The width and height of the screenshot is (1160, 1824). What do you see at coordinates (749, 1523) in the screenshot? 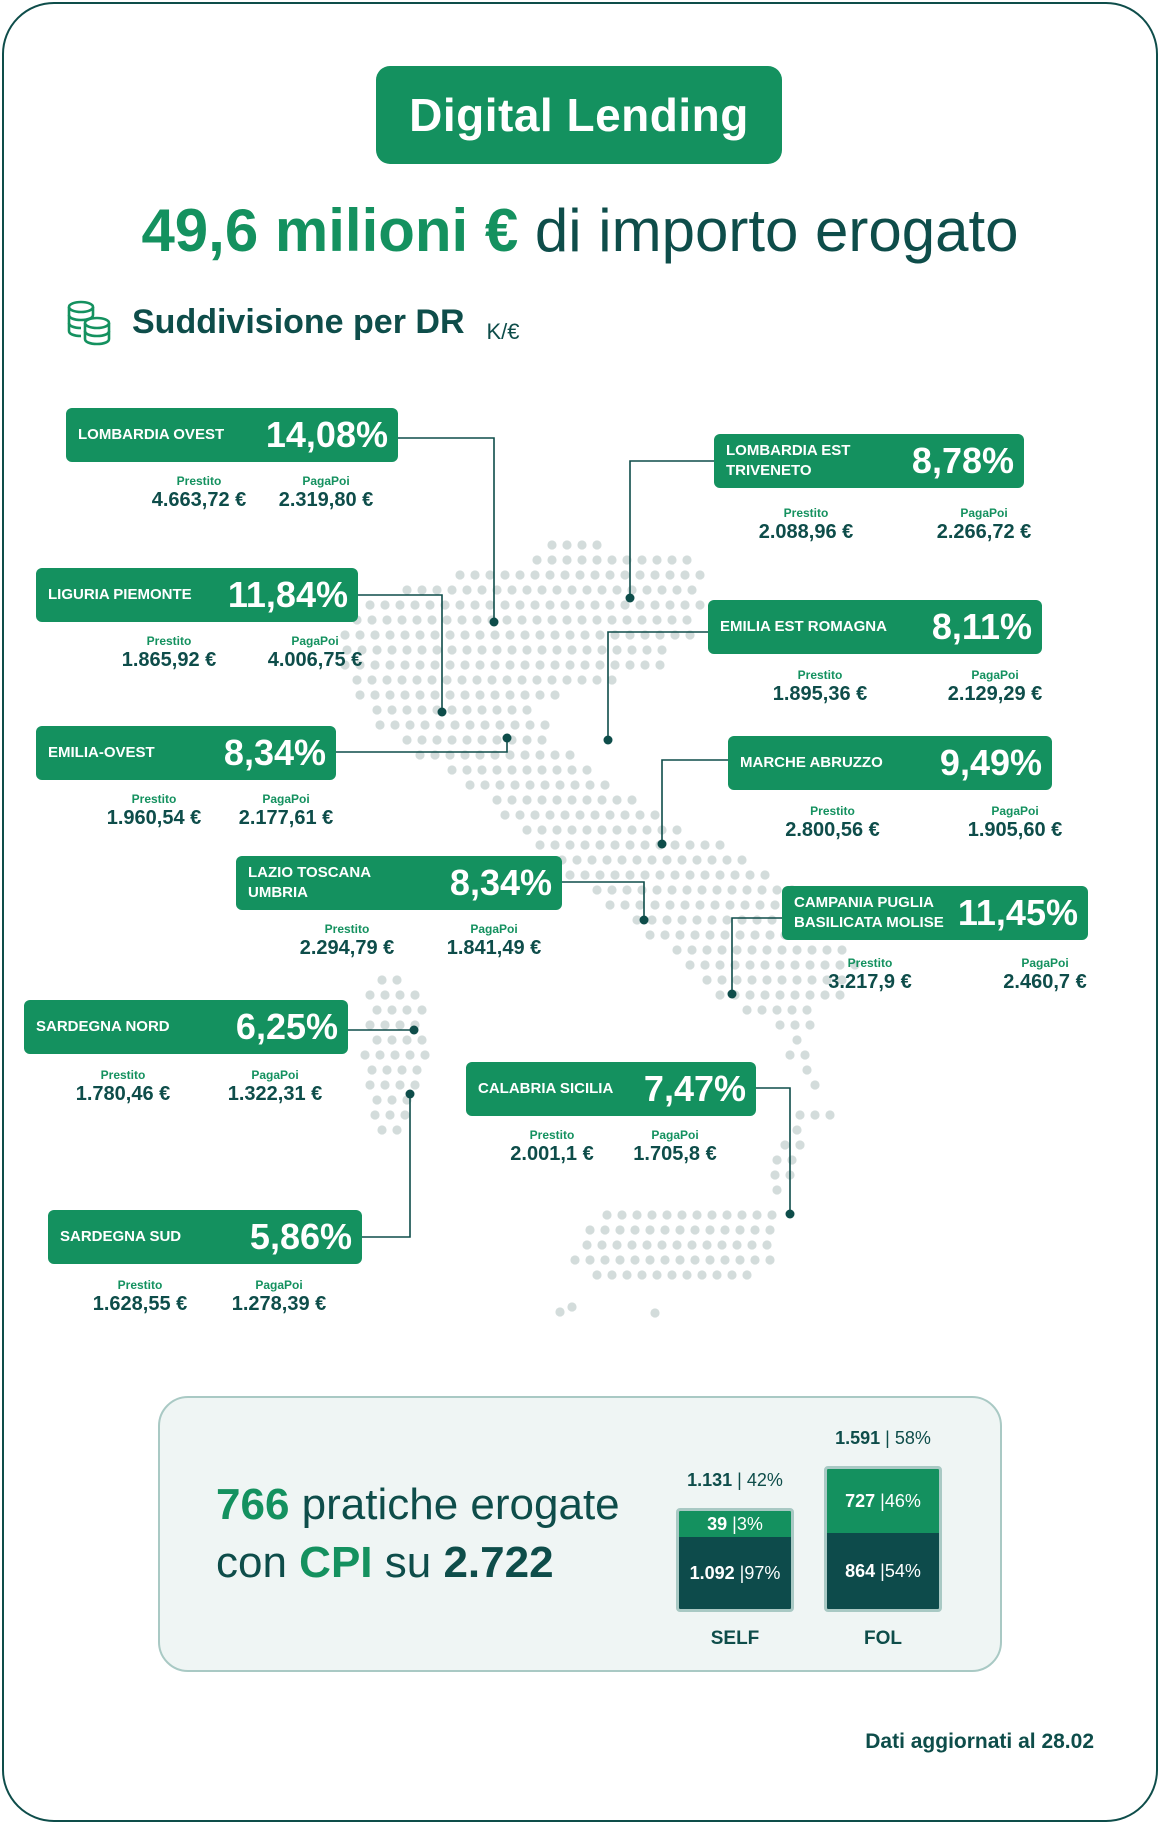
I see `segment-pct: 3%` at bounding box center [749, 1523].